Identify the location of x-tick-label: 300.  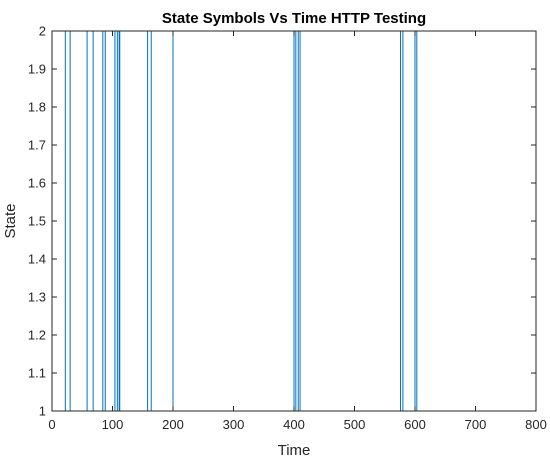
(234, 424).